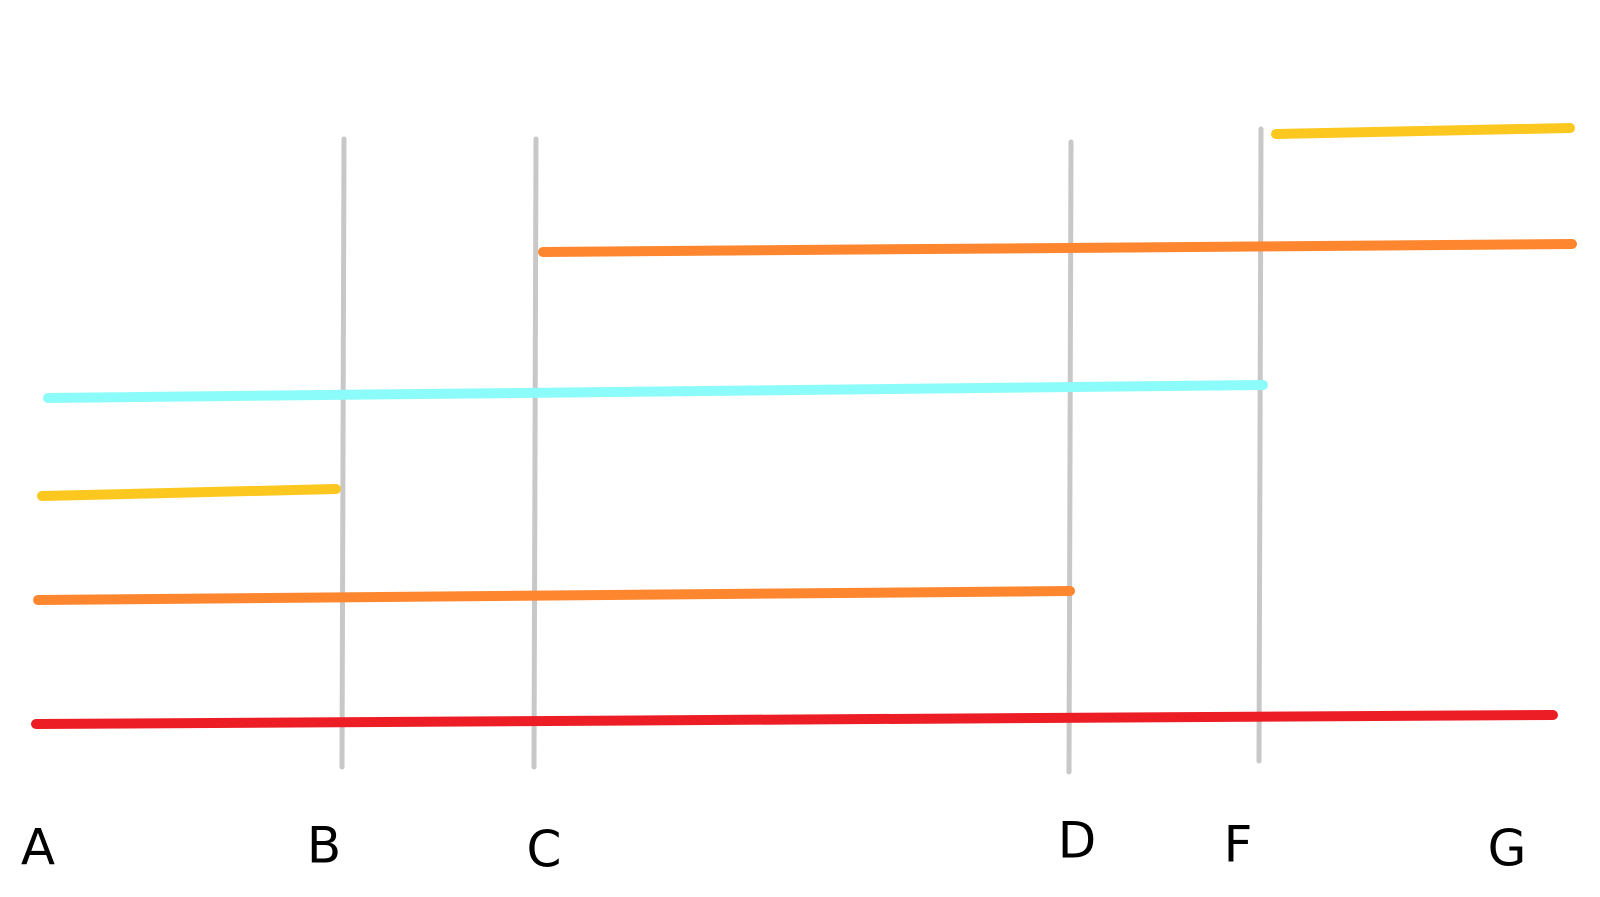 This screenshot has width=1600, height=897. I want to click on segment-orange-top, so click(1057, 248).